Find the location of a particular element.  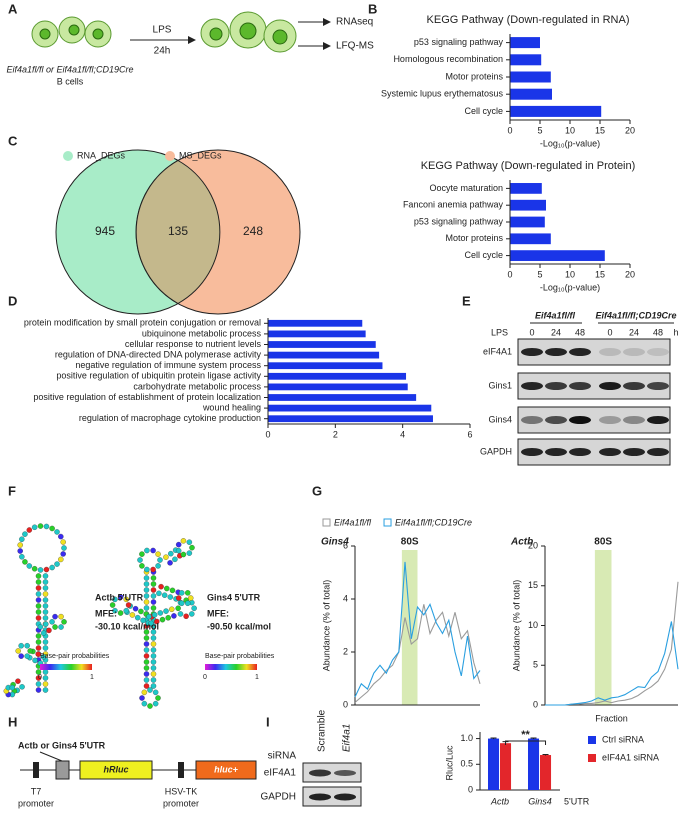

group-label: Eif4a1fl/fl is located at coordinates (555, 315).